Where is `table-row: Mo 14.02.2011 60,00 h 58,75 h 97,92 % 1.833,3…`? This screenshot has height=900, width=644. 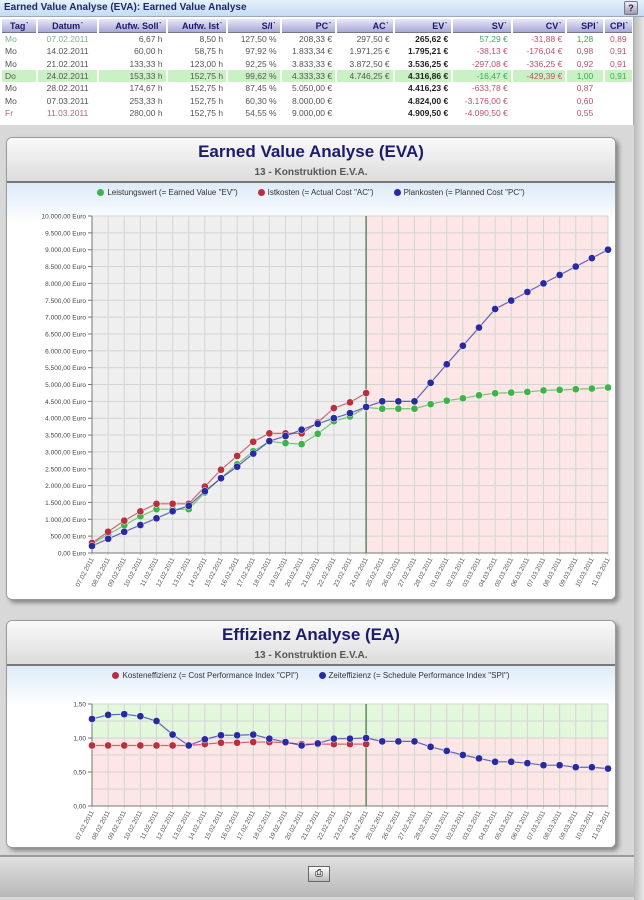 table-row: Mo 14.02.2011 60,00 h 58,75 h 97,92 % 1.833,3… is located at coordinates (317, 51).